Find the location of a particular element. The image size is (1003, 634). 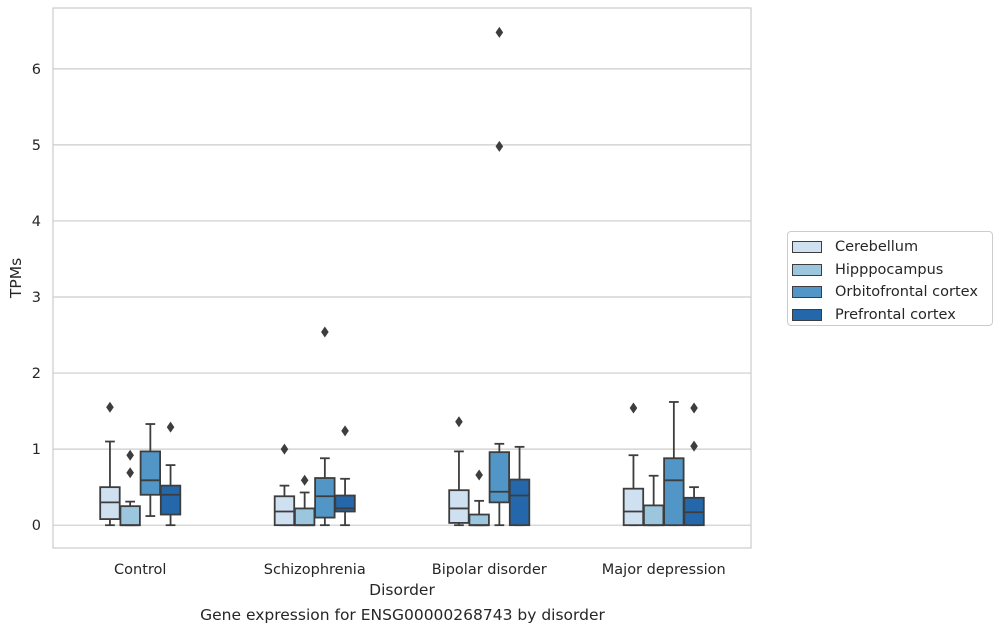

legend-label: Cerebellum is located at coordinates (877, 247).